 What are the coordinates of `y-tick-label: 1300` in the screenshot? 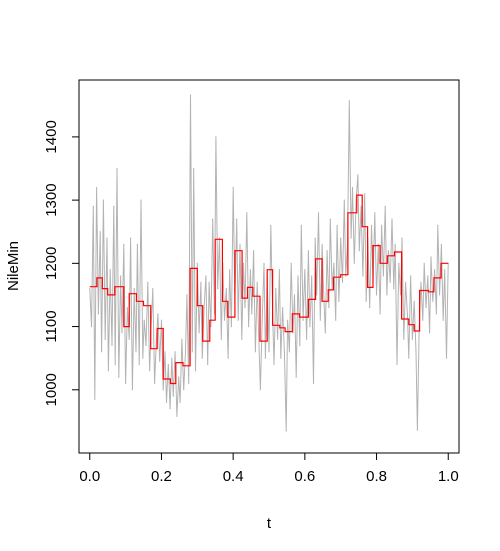 It's located at (51, 199).